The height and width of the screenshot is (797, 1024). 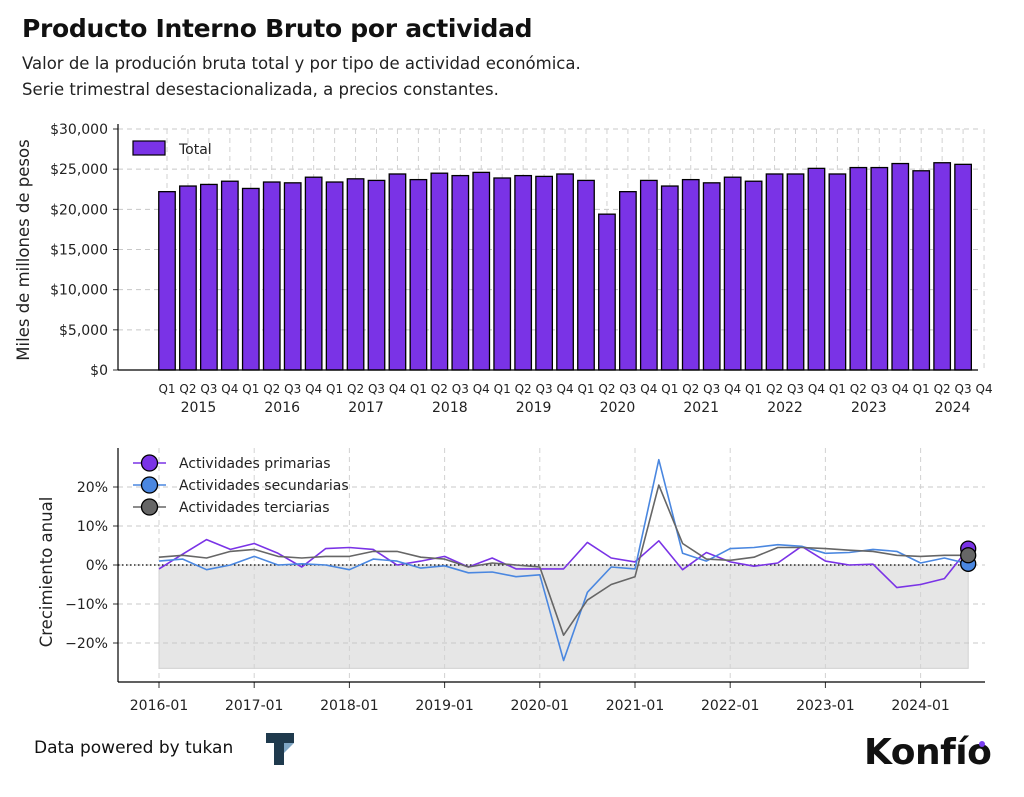 What do you see at coordinates (86, 605) in the screenshot?
I see `line-y-tick-label: −10%` at bounding box center [86, 605].